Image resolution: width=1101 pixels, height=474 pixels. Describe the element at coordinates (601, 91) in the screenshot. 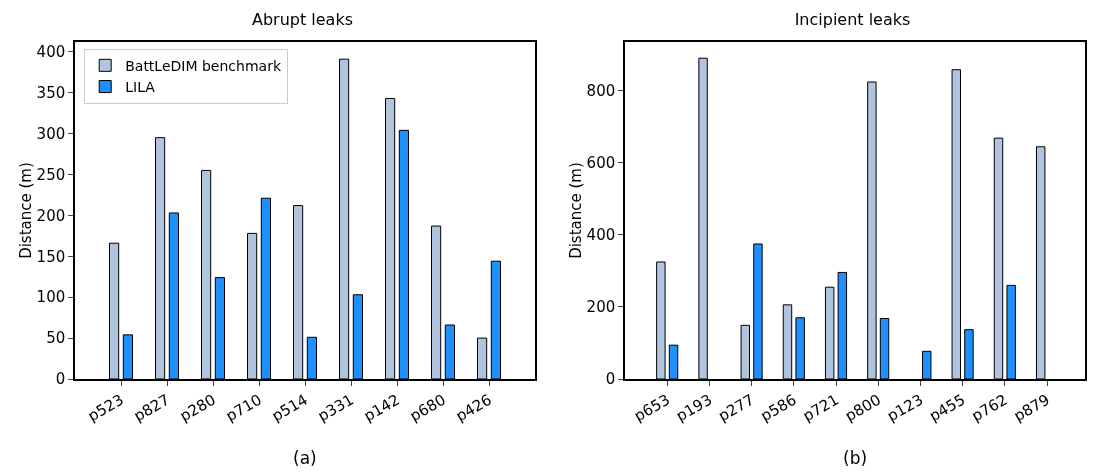

I see `y-tick-label: 800` at that location.